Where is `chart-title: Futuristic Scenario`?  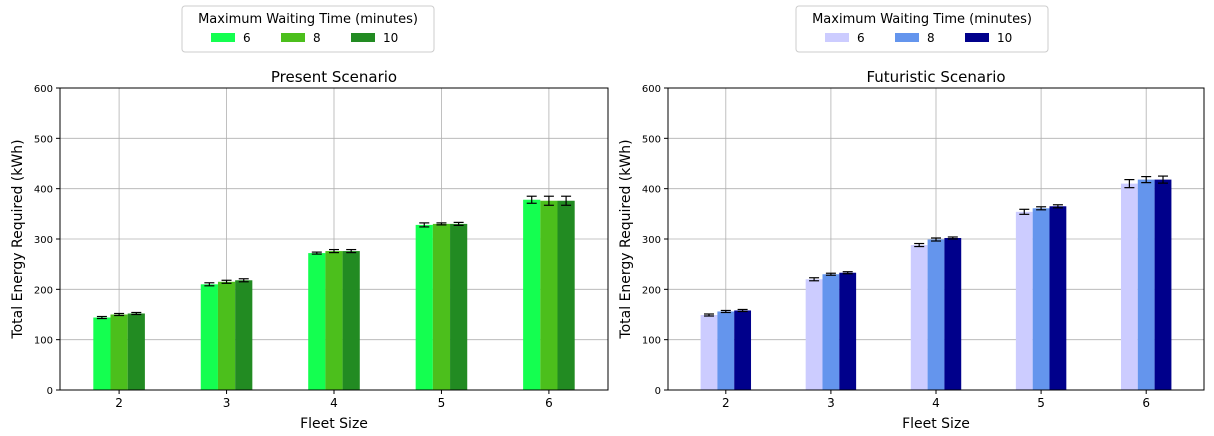
chart-title: Futuristic Scenario is located at coordinates (935, 77).